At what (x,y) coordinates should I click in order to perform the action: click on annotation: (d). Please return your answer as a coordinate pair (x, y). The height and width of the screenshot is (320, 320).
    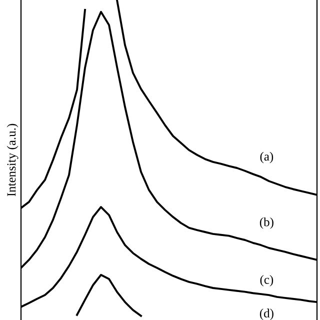
    Looking at the image, I should click on (267, 314).